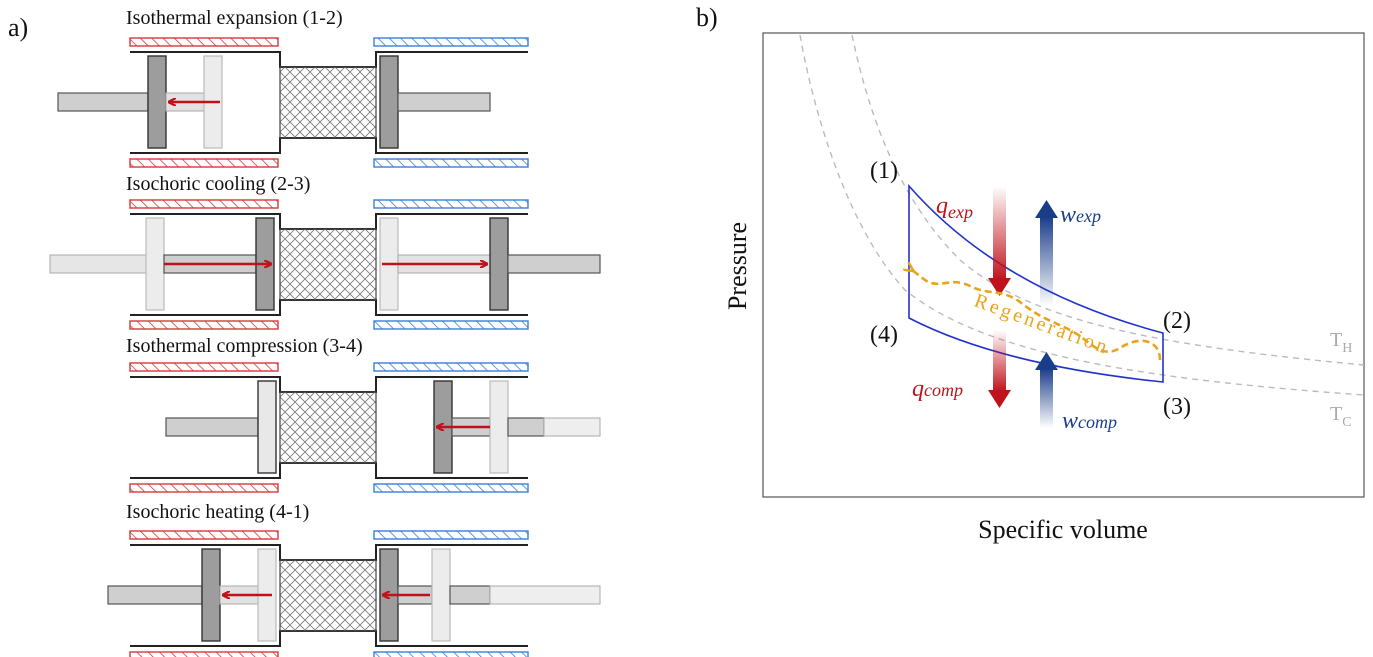  What do you see at coordinates (354, 579) in the screenshot?
I see `stage-isochoric-heating: Isochoric heating (4-1)` at bounding box center [354, 579].